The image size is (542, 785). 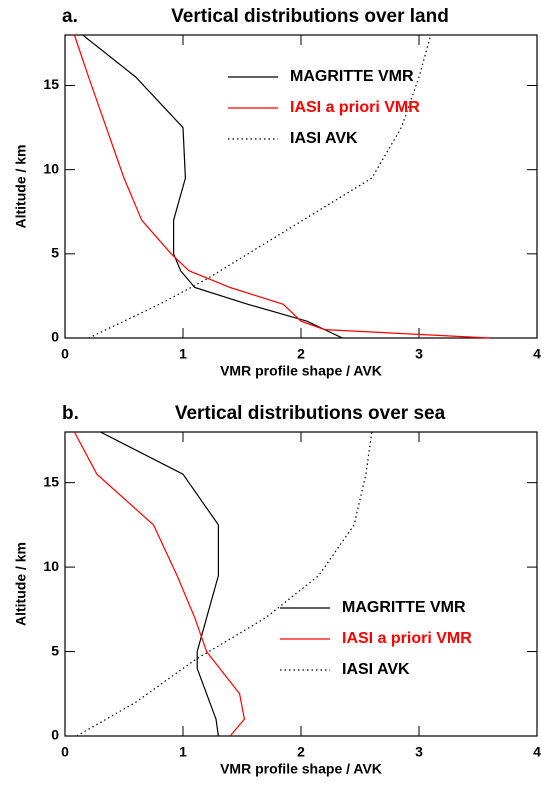 I want to click on chart-title: Vertical distributions over land, so click(x=310, y=16).